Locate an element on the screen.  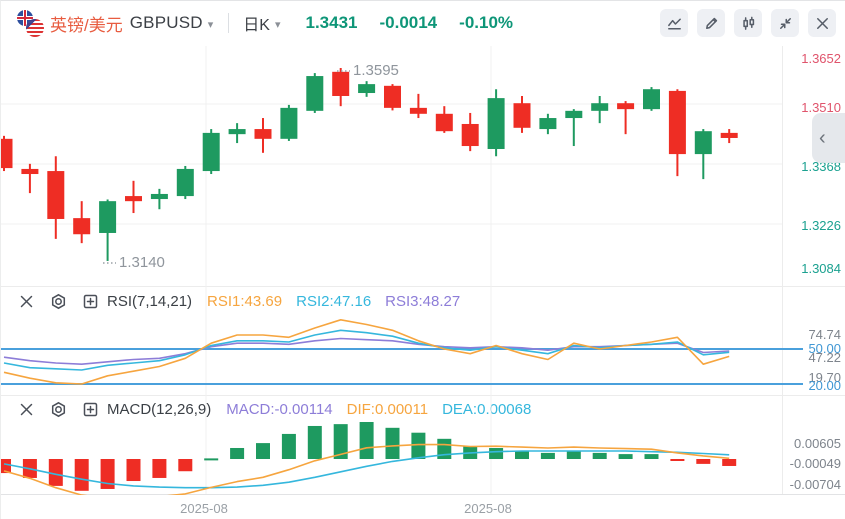
macd-value: MACD:-0.00114 is located at coordinates (279, 409).